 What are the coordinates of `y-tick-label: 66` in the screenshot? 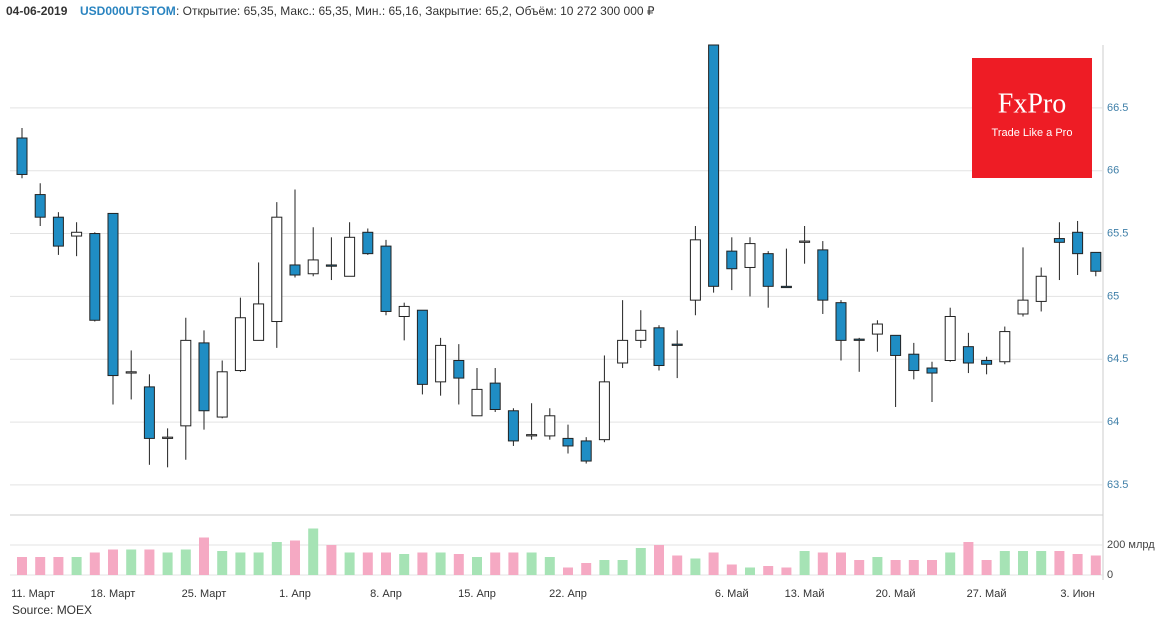 It's located at (1113, 171).